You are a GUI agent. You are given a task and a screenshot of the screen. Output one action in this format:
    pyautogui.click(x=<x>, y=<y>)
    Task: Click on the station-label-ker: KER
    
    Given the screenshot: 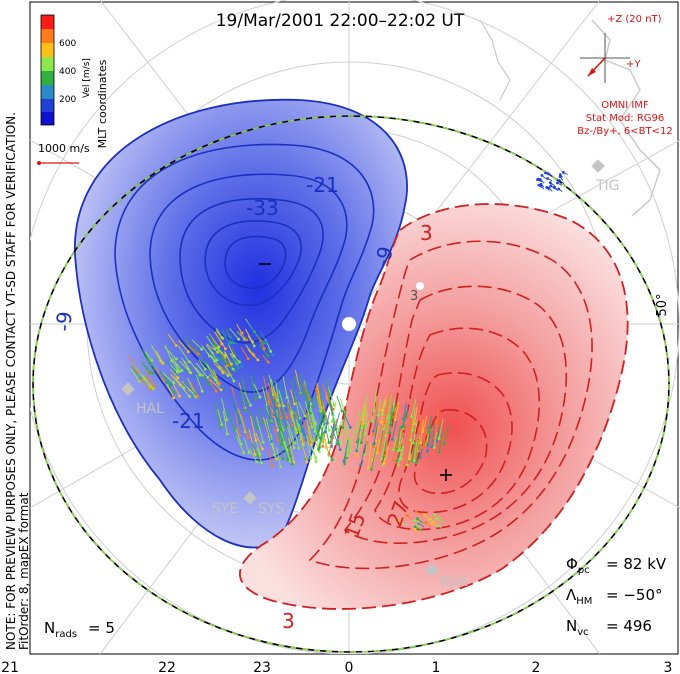 What is the action you would take?
    pyautogui.click(x=454, y=582)
    